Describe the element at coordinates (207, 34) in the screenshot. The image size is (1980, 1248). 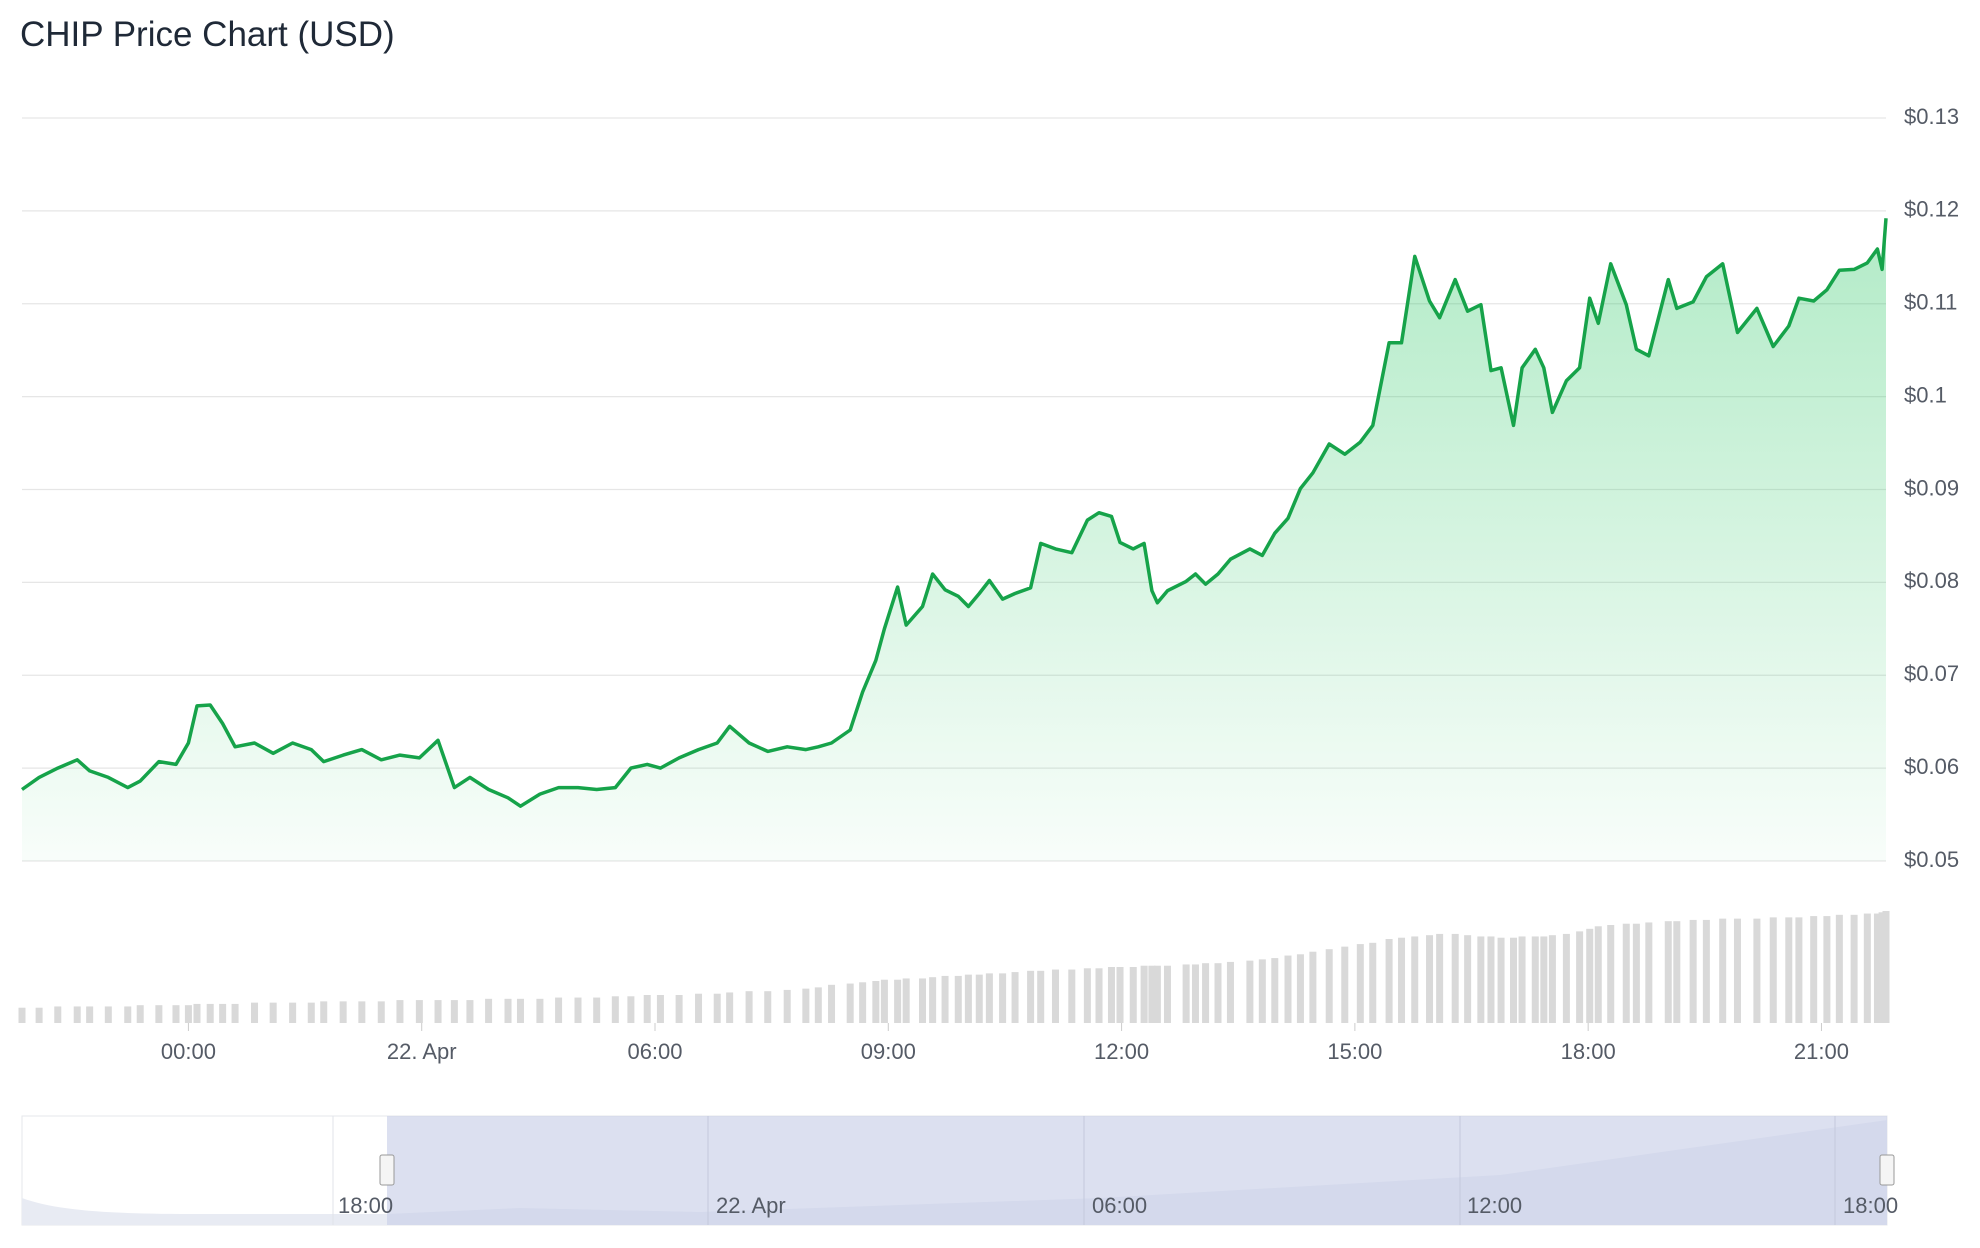
I see `chart-title: CHIP Price Chart (USD)` at that location.